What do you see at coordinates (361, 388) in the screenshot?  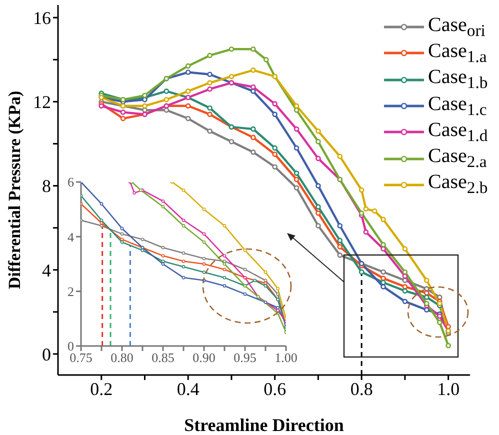 I see `x-tick-label: 0.8` at bounding box center [361, 388].